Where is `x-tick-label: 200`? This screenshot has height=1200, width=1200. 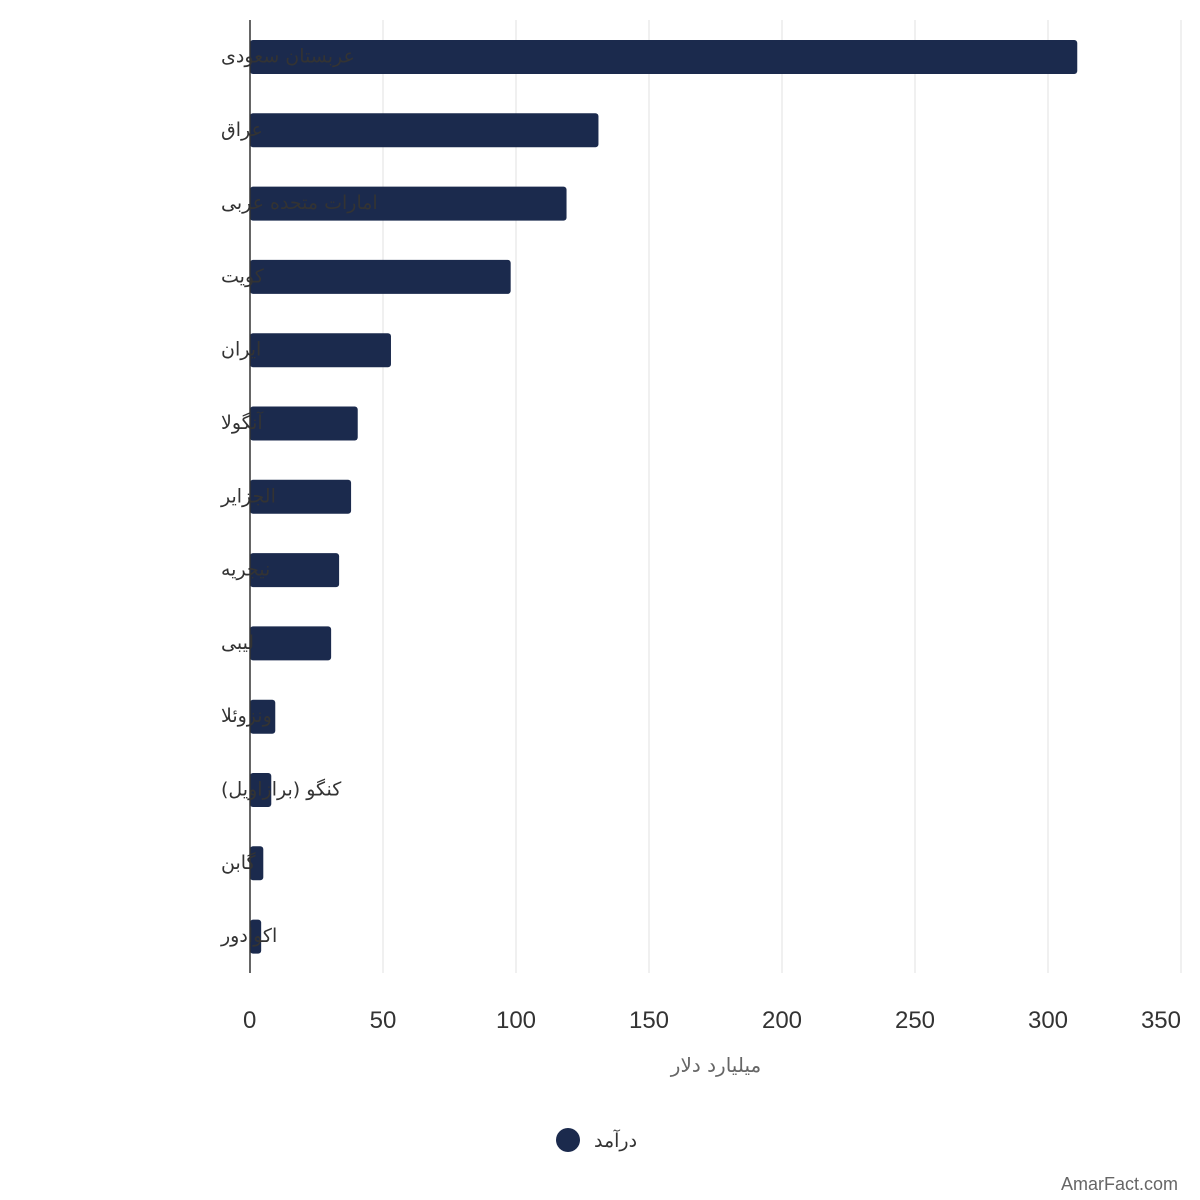
x-tick-label: 200 is located at coordinates (782, 1020).